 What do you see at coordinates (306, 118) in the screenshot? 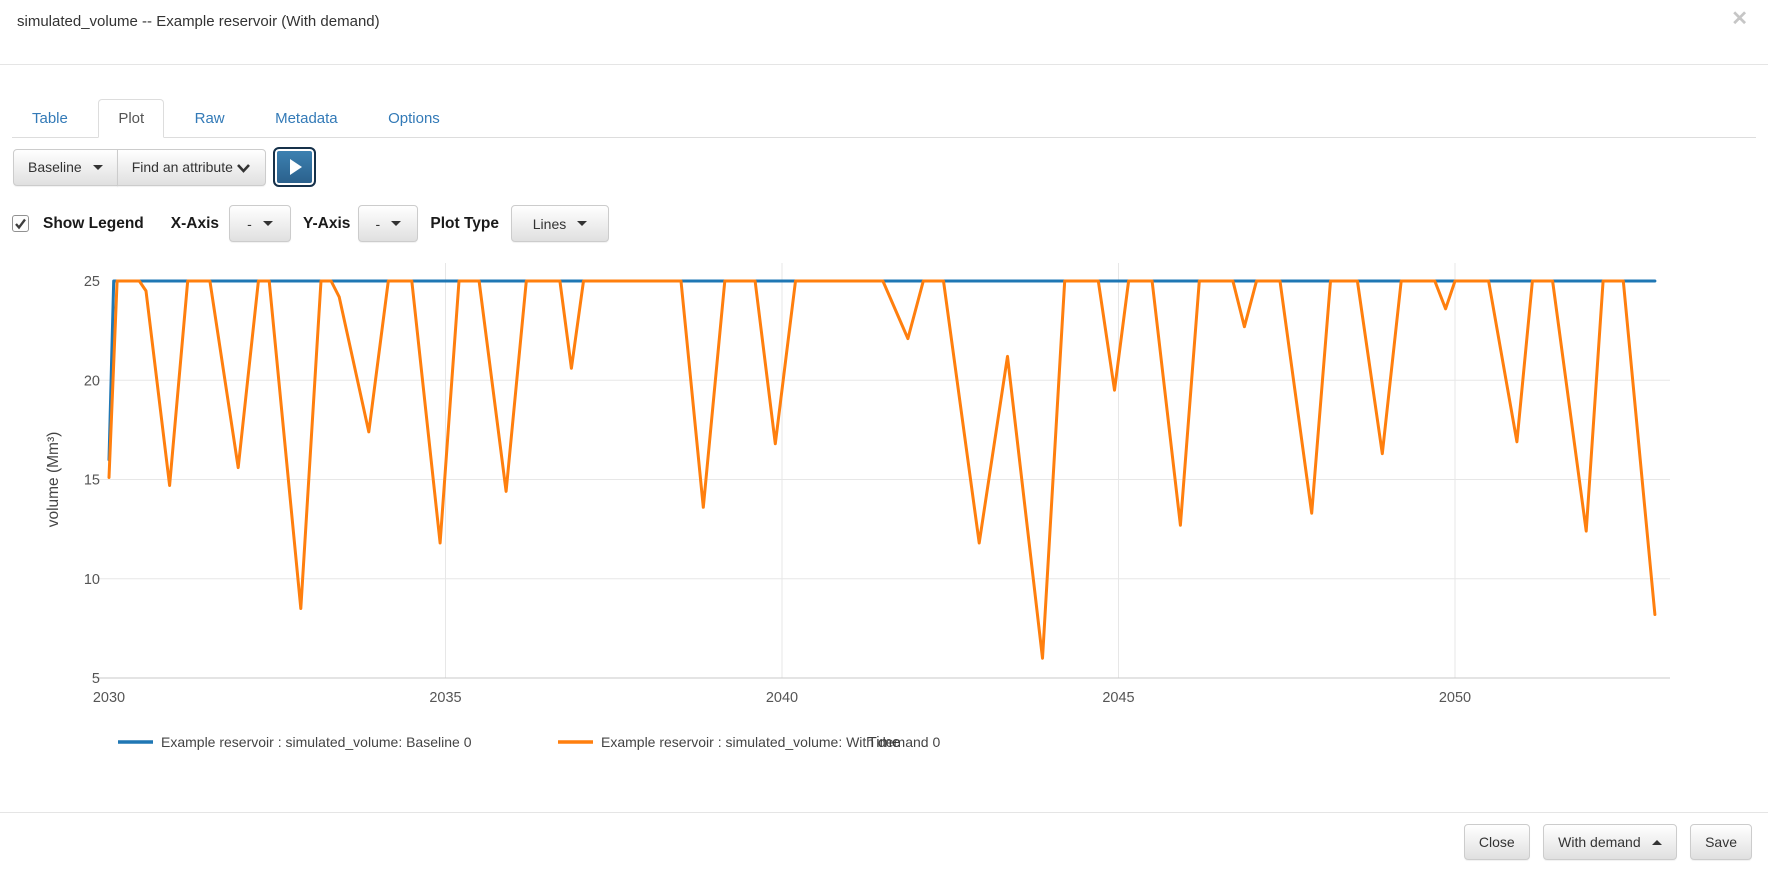
I see `tab-metadata: Metadata` at bounding box center [306, 118].